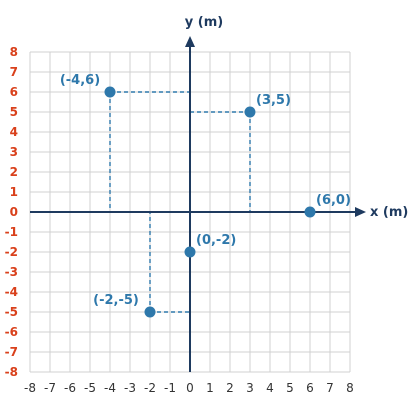 This screenshot has width=420, height=406. What do you see at coordinates (216, 240) in the screenshot?
I see `point-label: (0,-2)` at bounding box center [216, 240].